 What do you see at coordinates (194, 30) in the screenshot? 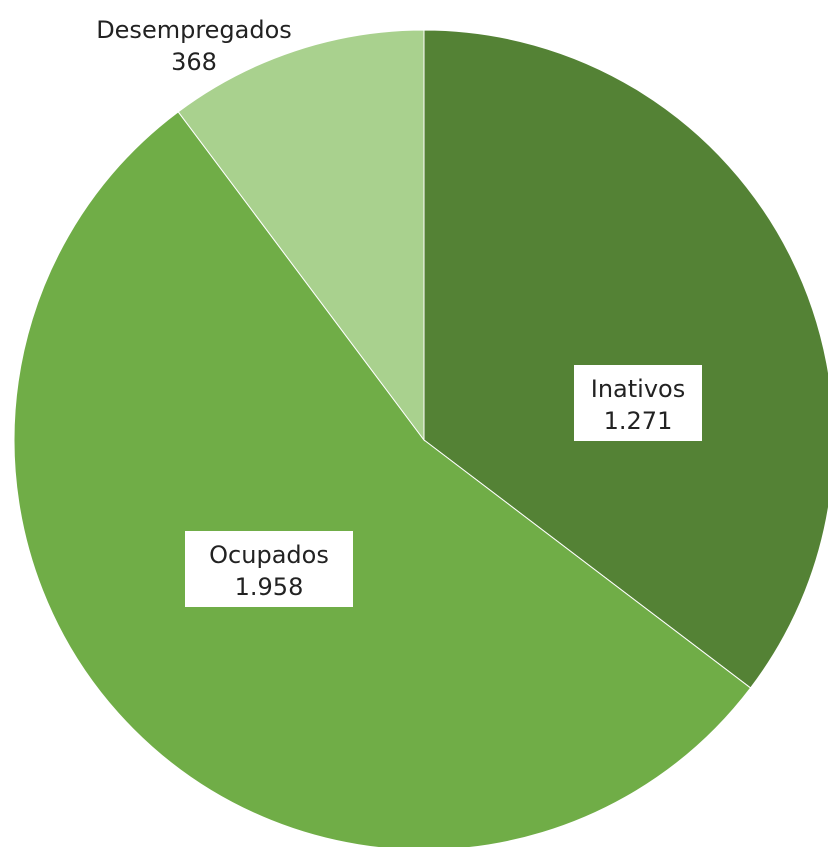
I see `data-label-category: Desempregados` at bounding box center [194, 30].